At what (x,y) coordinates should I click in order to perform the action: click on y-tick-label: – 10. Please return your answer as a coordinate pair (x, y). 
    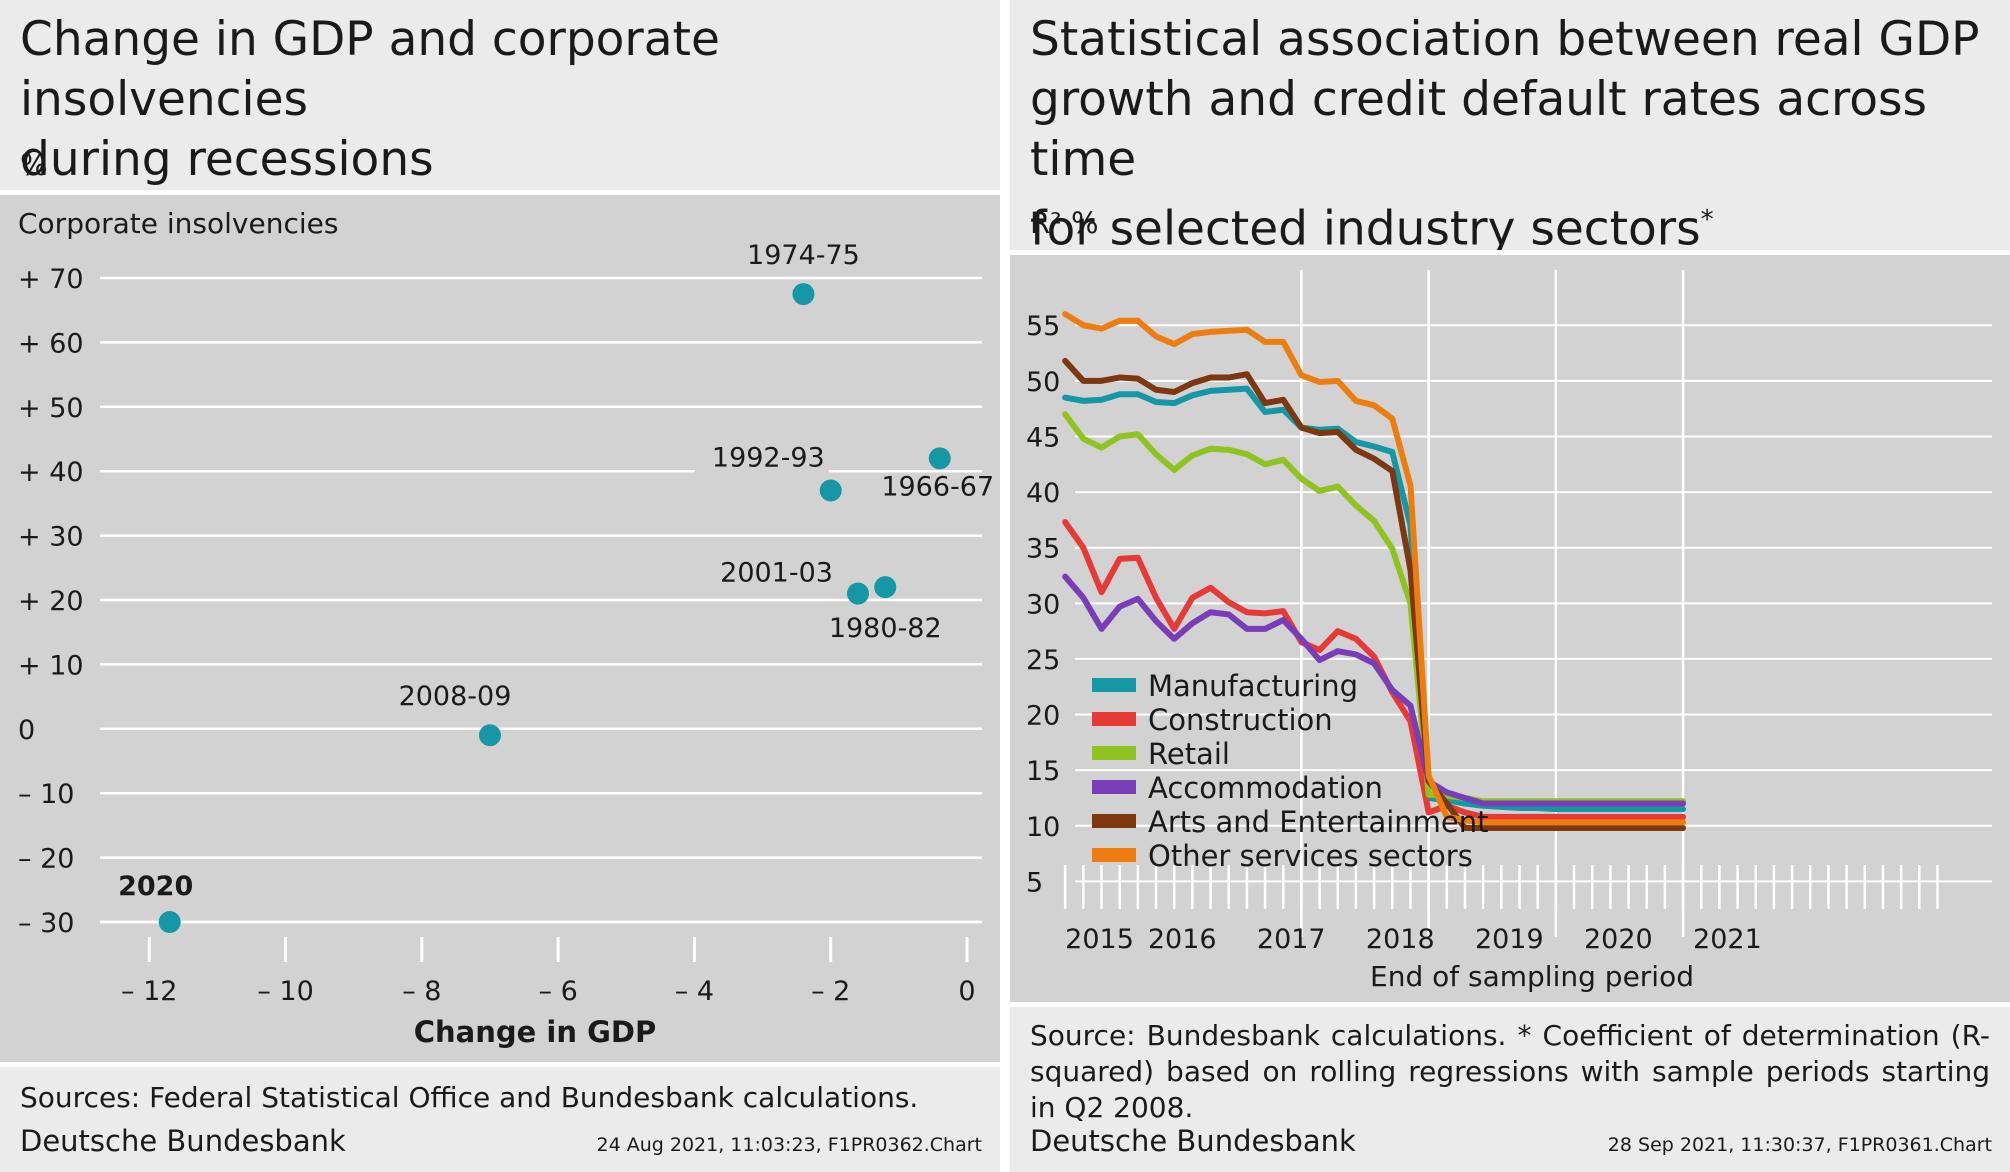
    Looking at the image, I should click on (46, 794).